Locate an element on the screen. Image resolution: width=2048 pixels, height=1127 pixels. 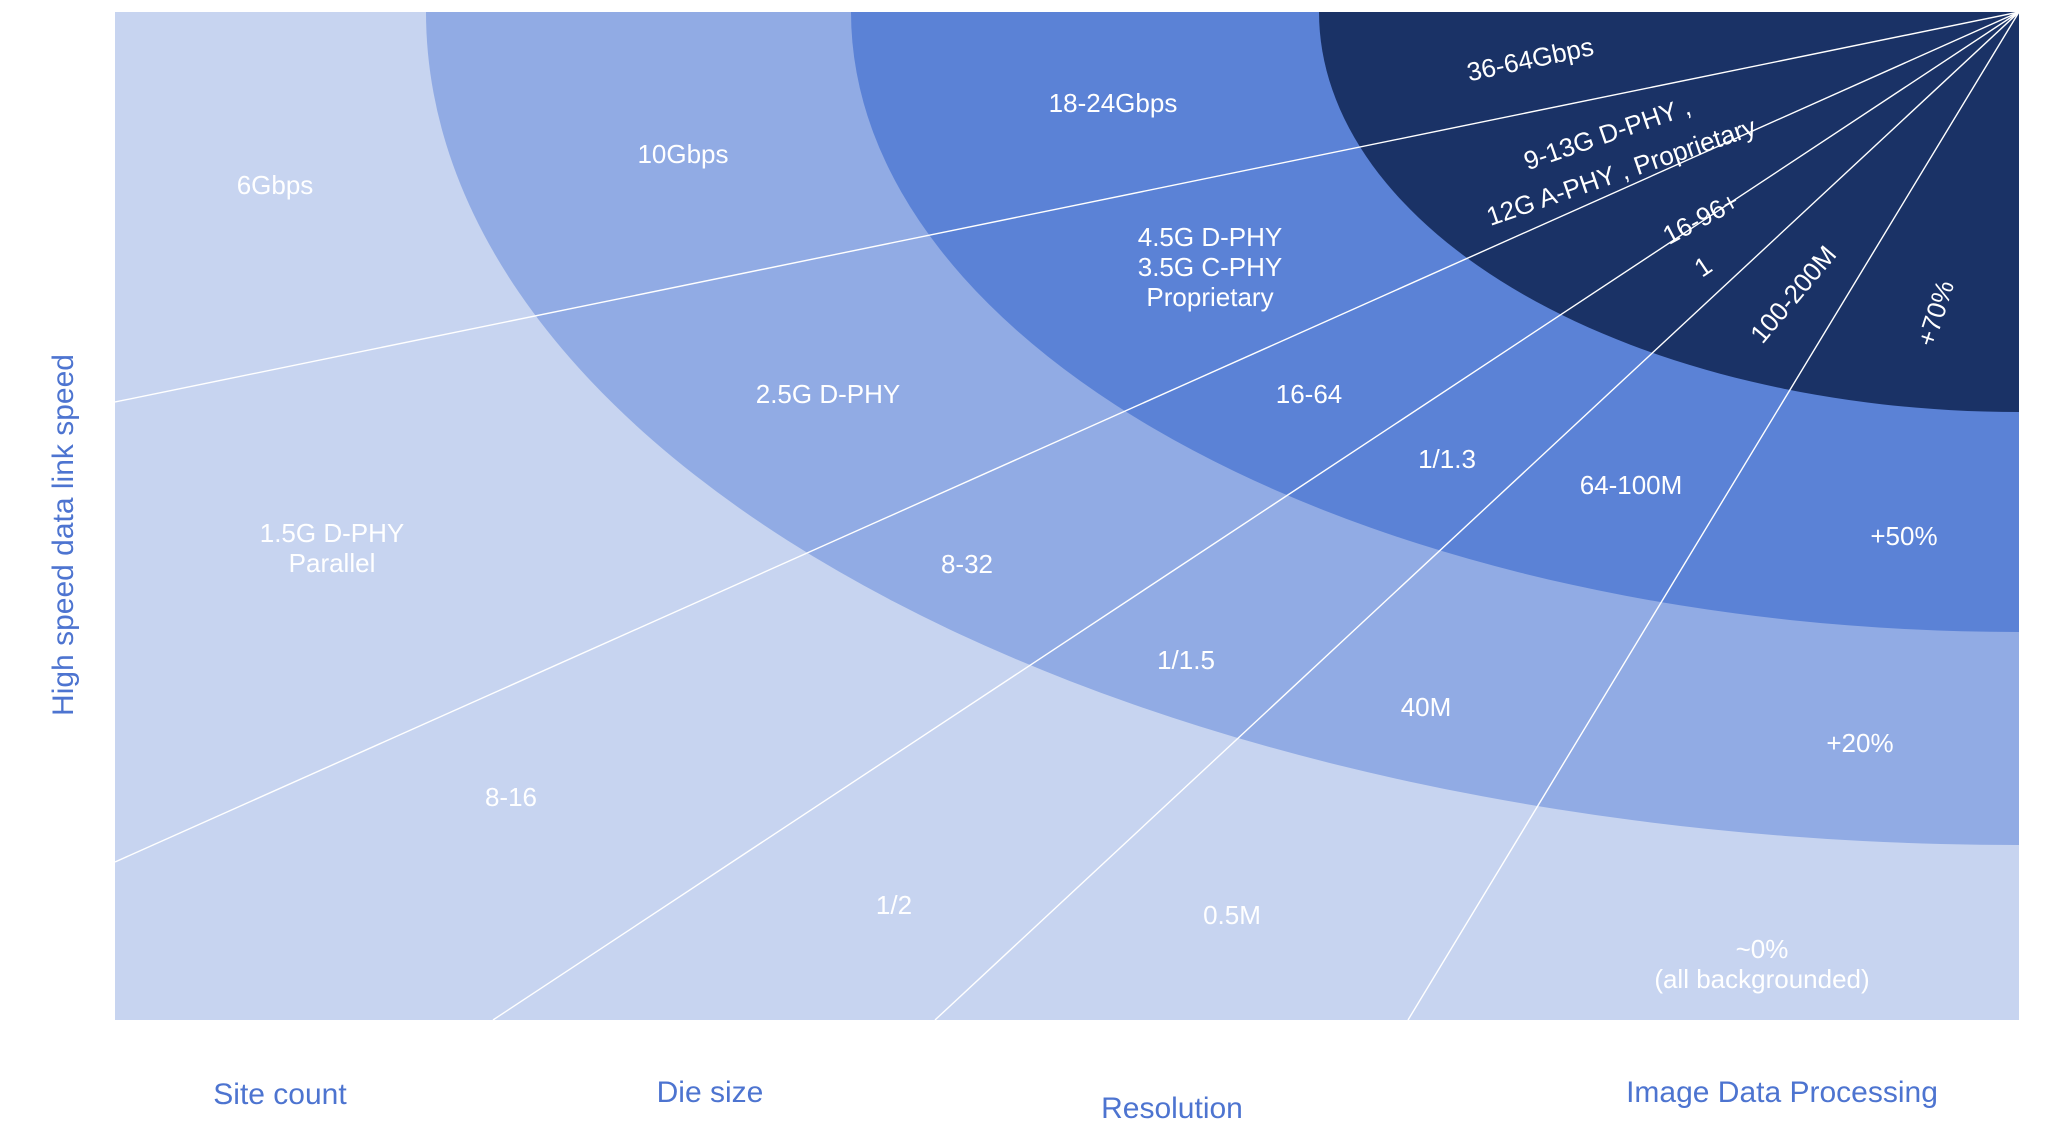
interface-label-2-line-1: 4.5G D-PHY is located at coordinates (1210, 237).